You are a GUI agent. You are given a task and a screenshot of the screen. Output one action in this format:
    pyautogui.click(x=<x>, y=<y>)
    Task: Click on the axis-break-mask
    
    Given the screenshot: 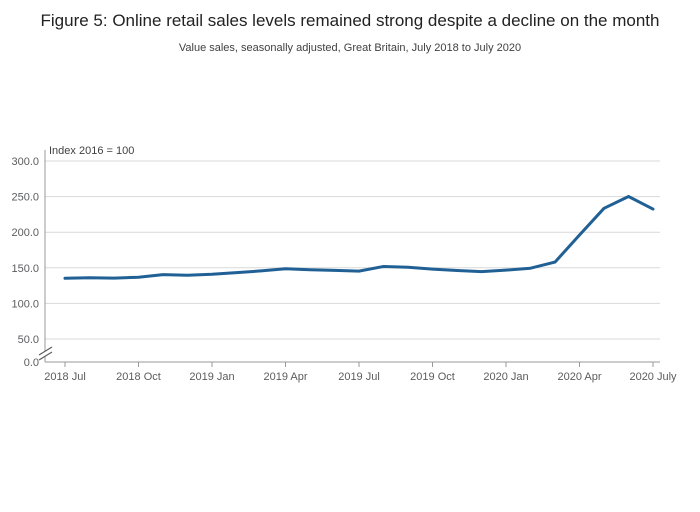 What is the action you would take?
    pyautogui.click(x=45, y=353)
    